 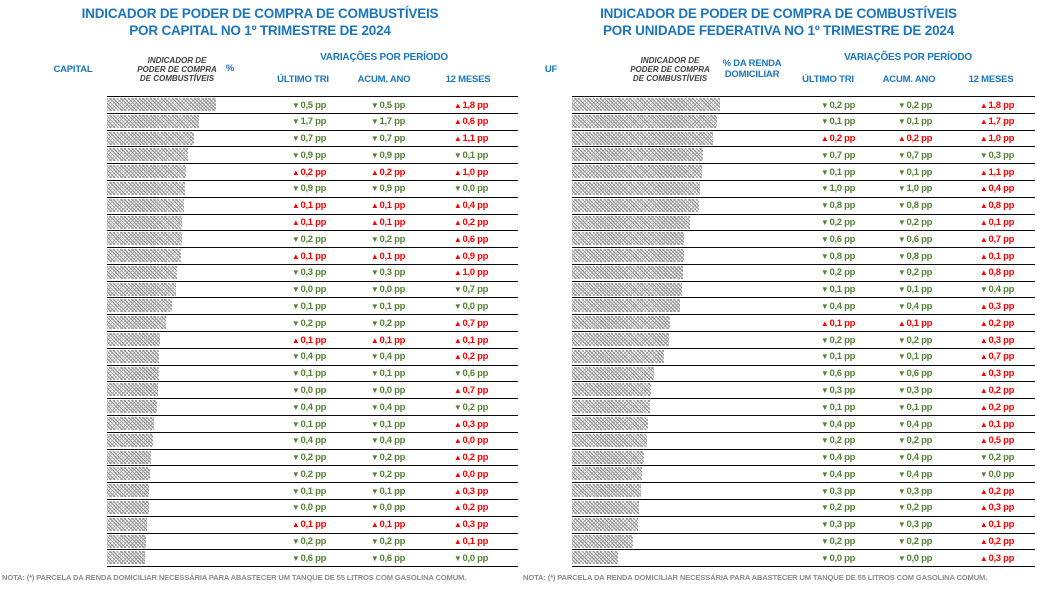 What do you see at coordinates (388, 256) in the screenshot?
I see `variation-value: ▲0,1 pp` at bounding box center [388, 256].